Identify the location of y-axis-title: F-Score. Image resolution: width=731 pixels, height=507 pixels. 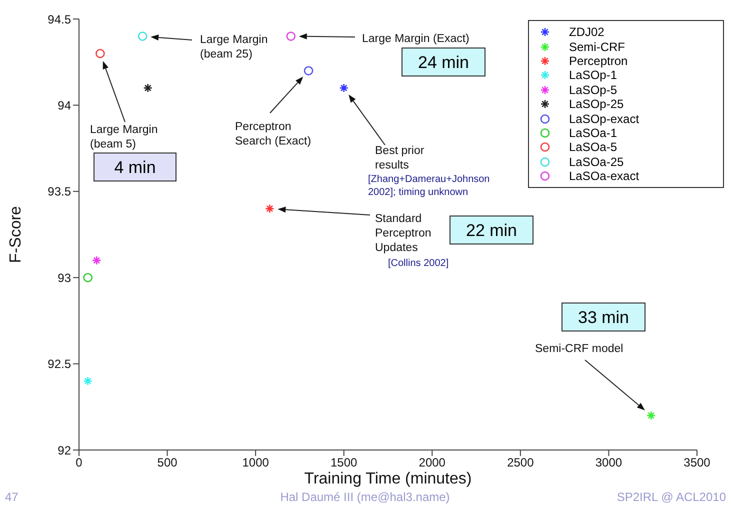
(16, 234).